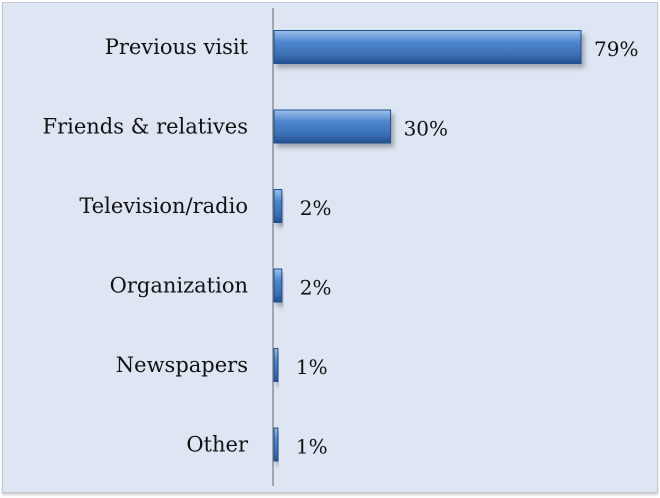  What do you see at coordinates (145, 127) in the screenshot?
I see `category-label-1: Friends & relatives` at bounding box center [145, 127].